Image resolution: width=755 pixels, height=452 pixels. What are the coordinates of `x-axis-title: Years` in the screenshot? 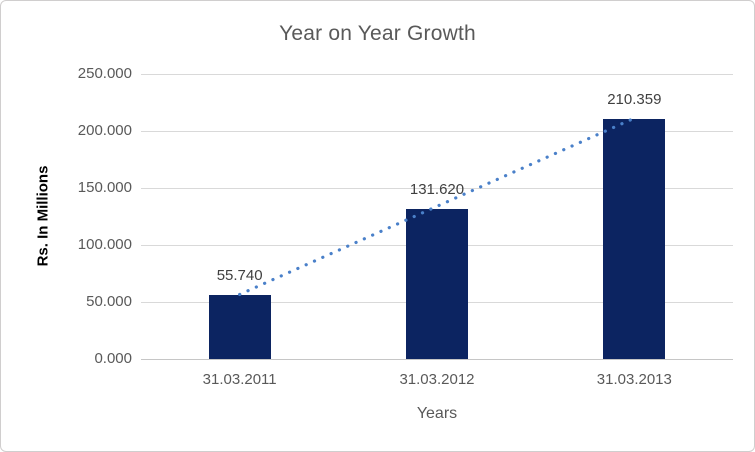 It's located at (437, 413).